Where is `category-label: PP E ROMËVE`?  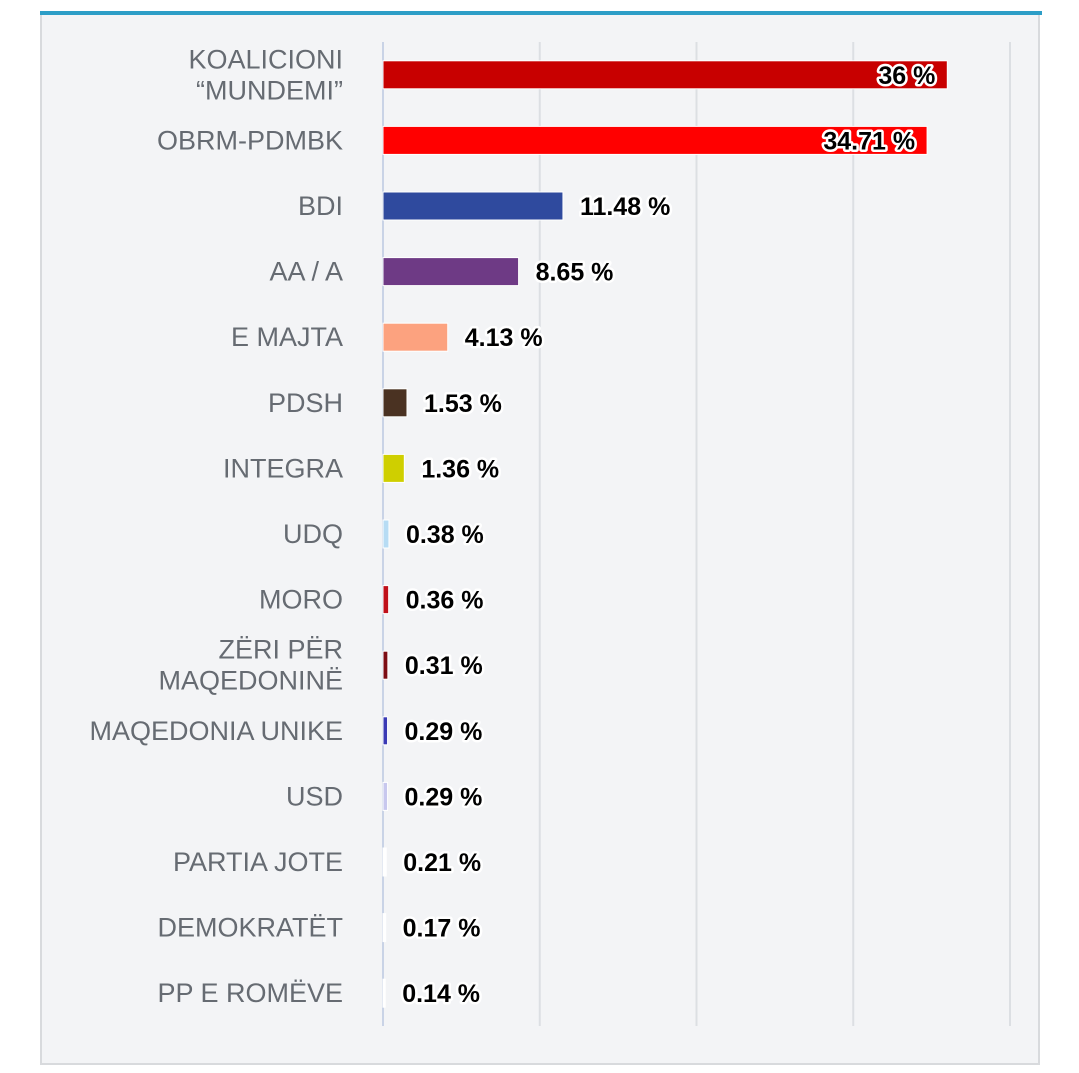
category-label: PP E ROMËVE is located at coordinates (250, 993).